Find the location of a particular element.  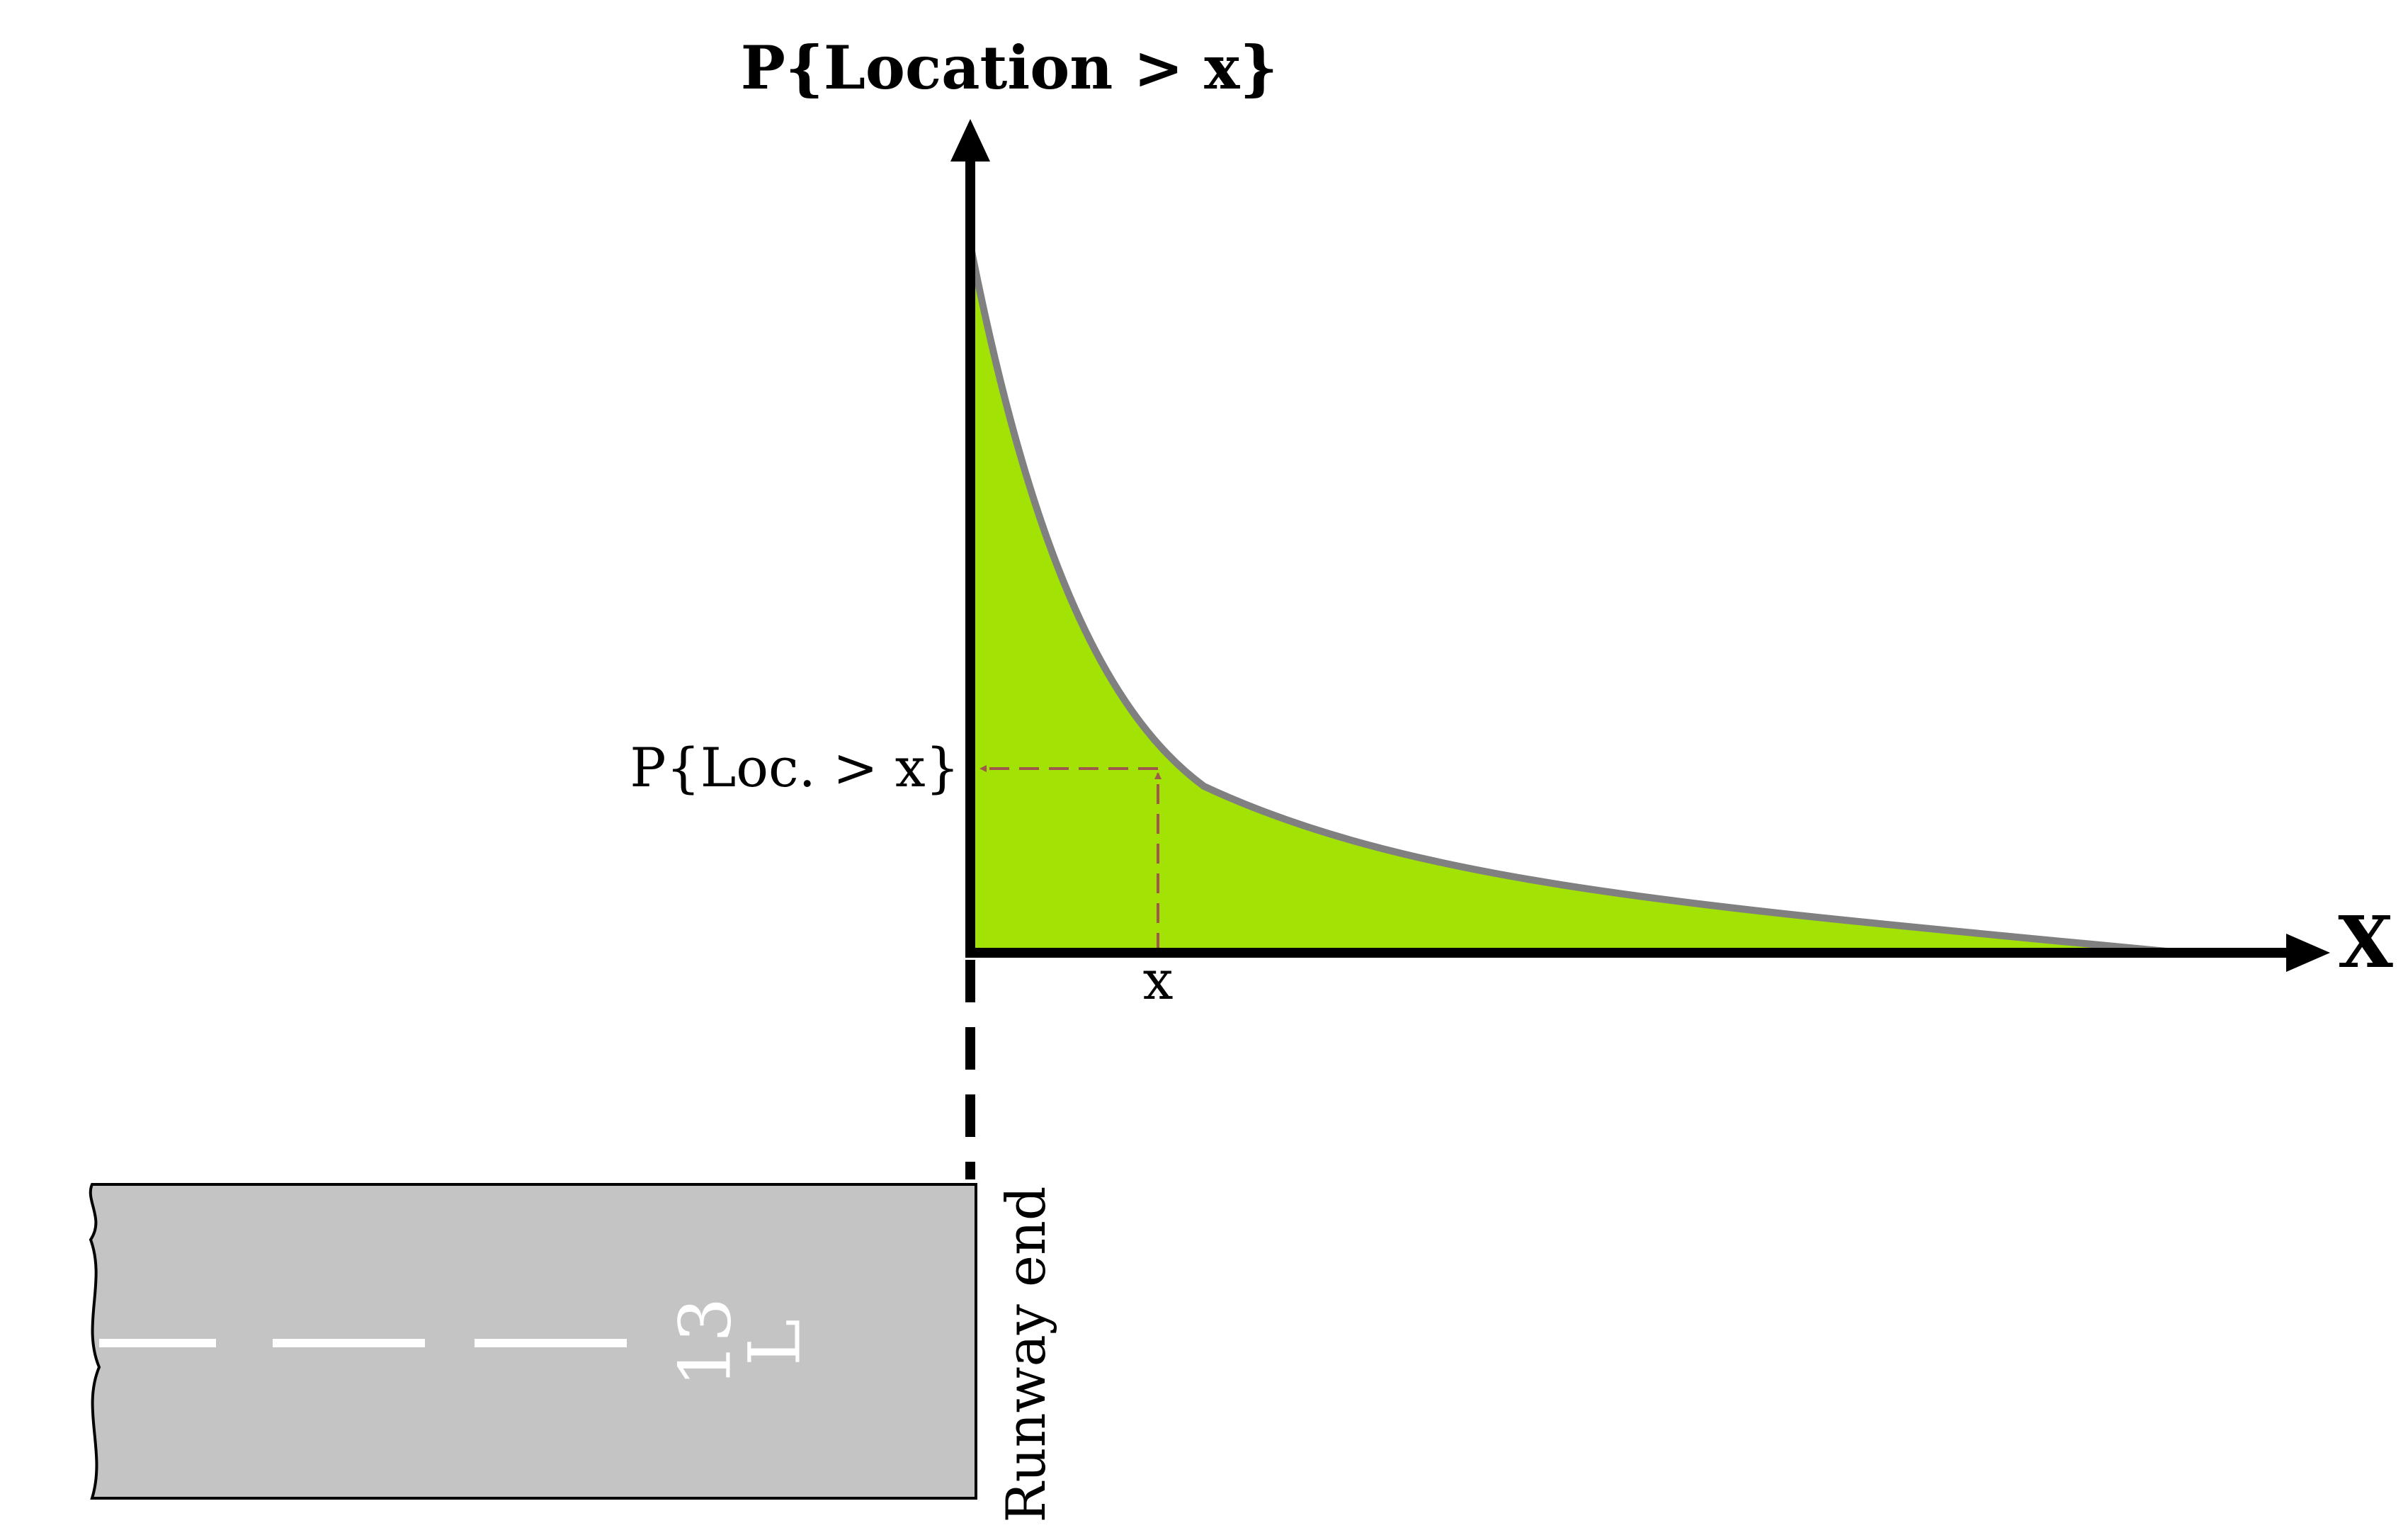

runway-letter: L is located at coordinates (776, 1342).